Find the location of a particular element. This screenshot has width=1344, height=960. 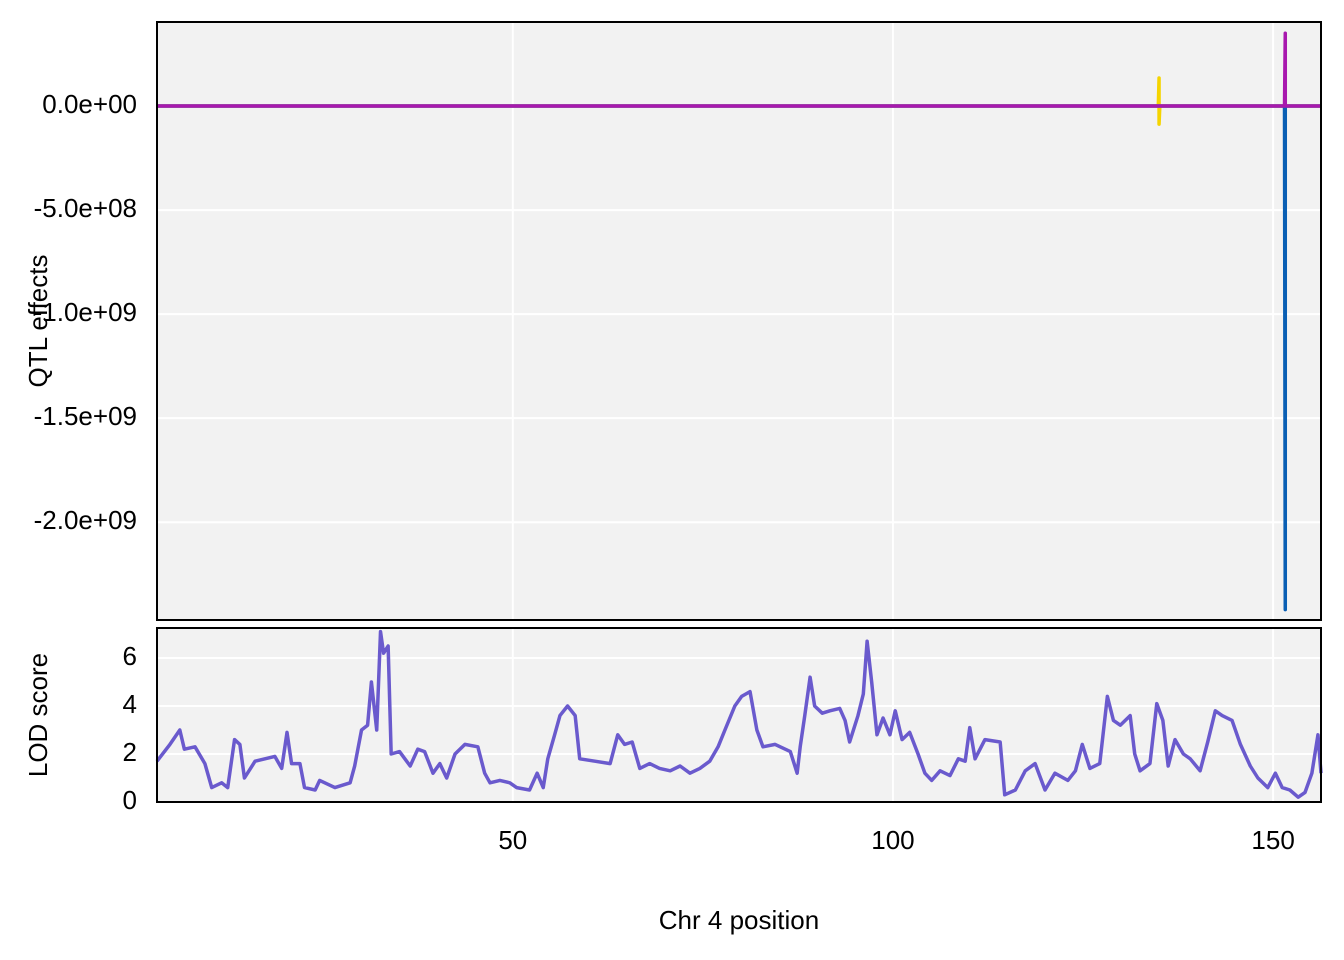

x-tick-label: 150 is located at coordinates (1272, 840).